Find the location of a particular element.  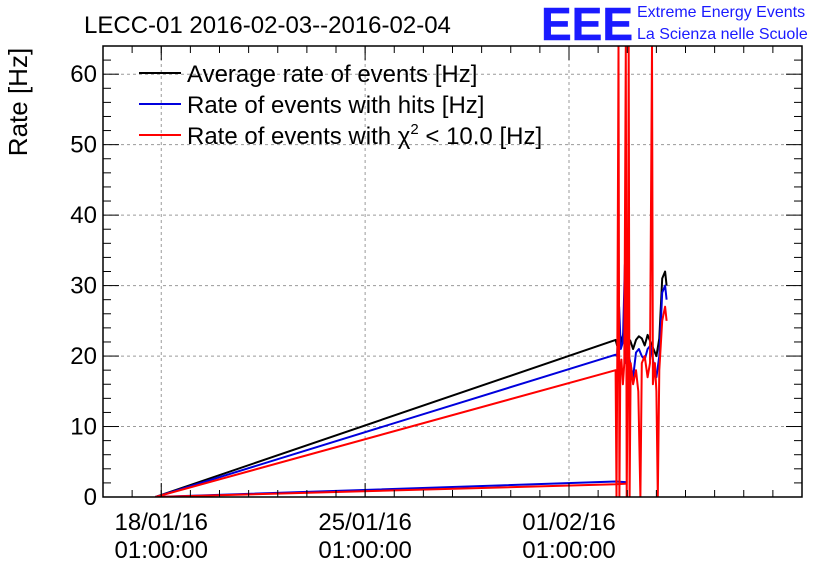

logo-line2: La Scienza nelle Scuole is located at coordinates (722, 34).